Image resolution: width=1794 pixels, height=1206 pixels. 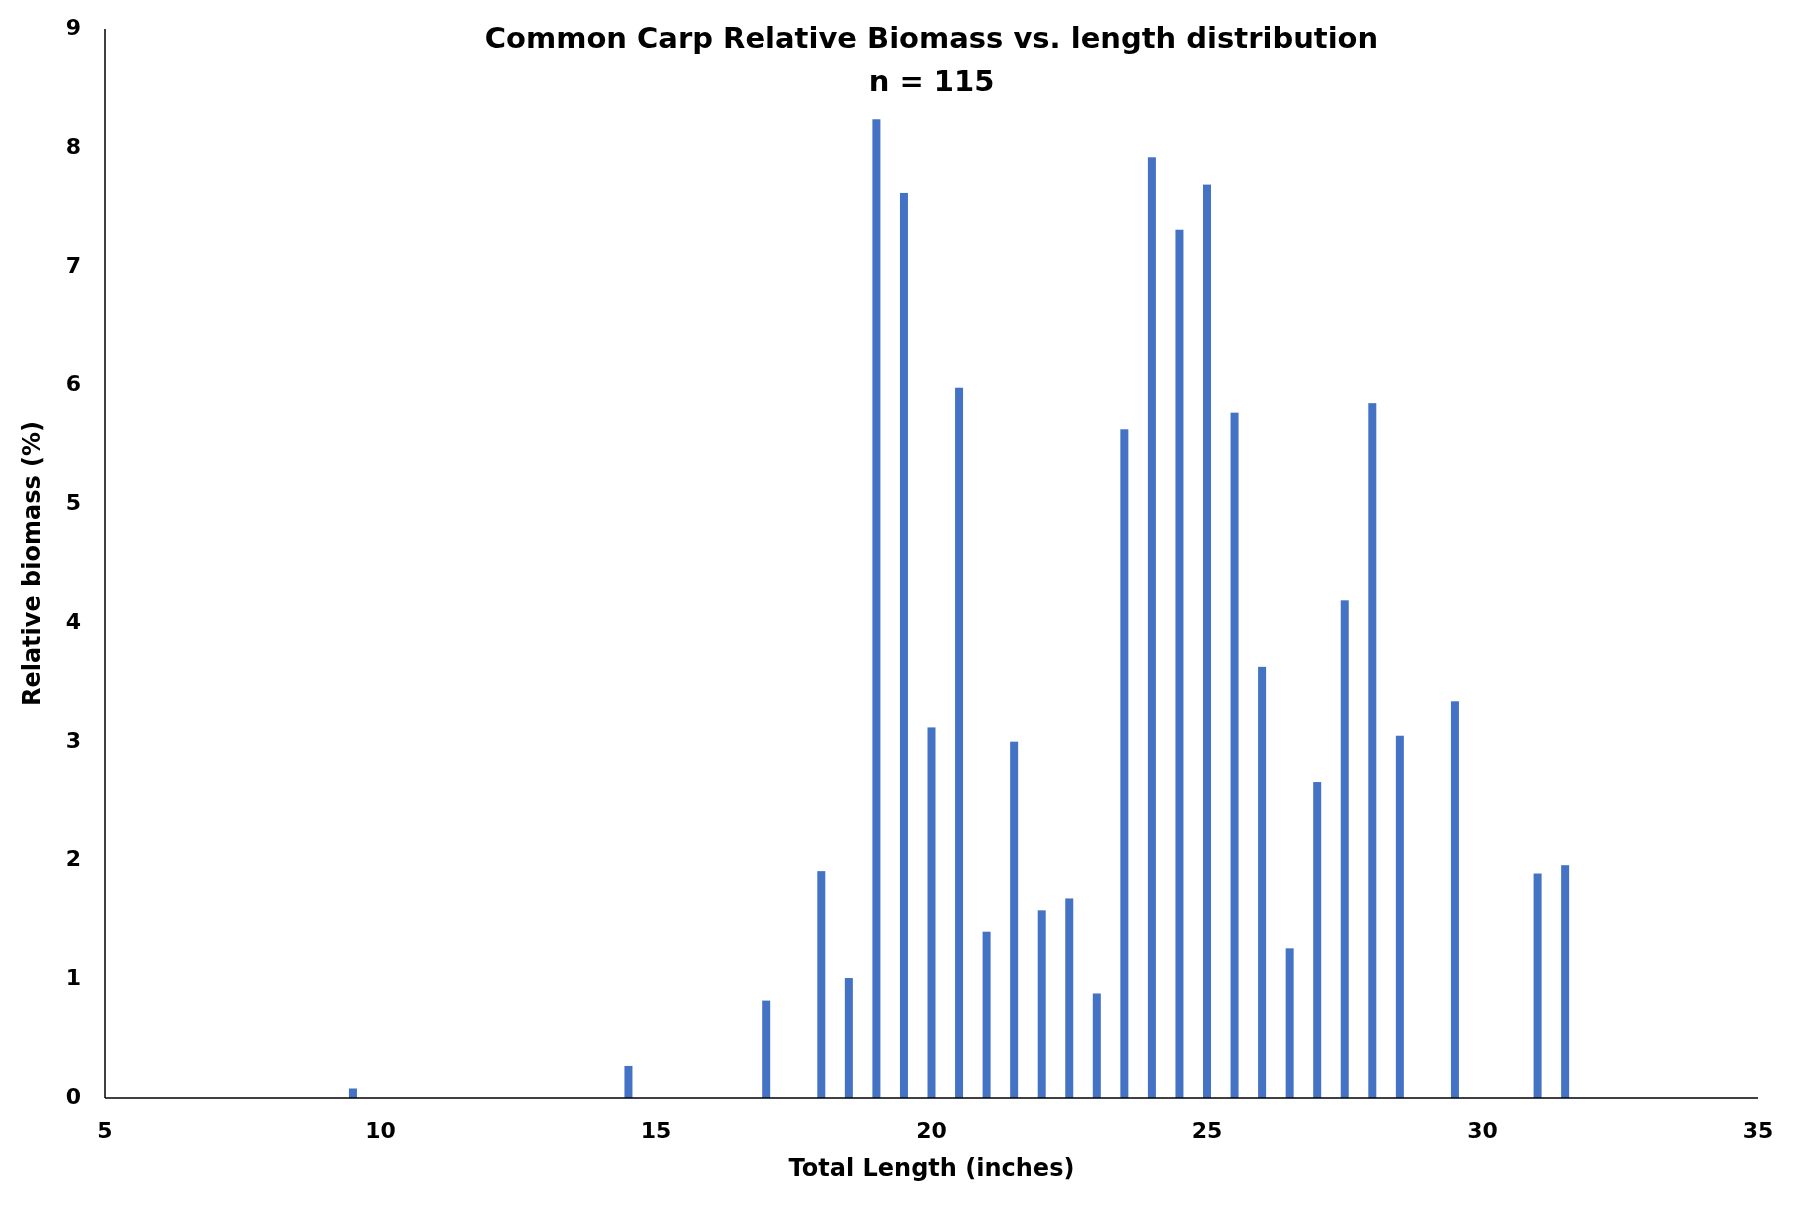 I want to click on x-tick-label: 15, so click(x=656, y=1130).